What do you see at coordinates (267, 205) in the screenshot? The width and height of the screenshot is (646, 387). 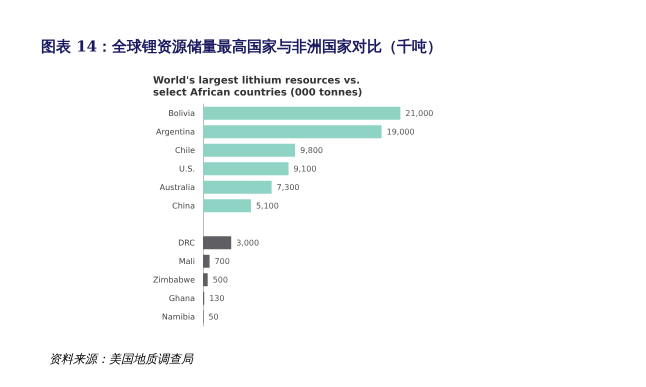 I see `data-label: 5,100` at bounding box center [267, 205].